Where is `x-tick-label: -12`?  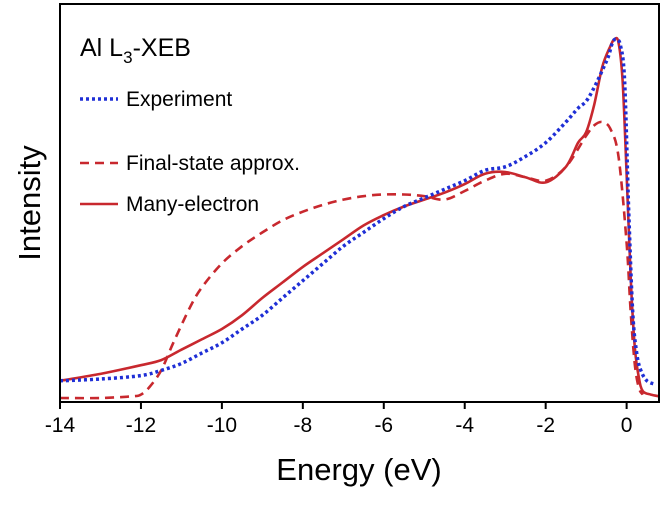 x-tick-label: -12 is located at coordinates (141, 425).